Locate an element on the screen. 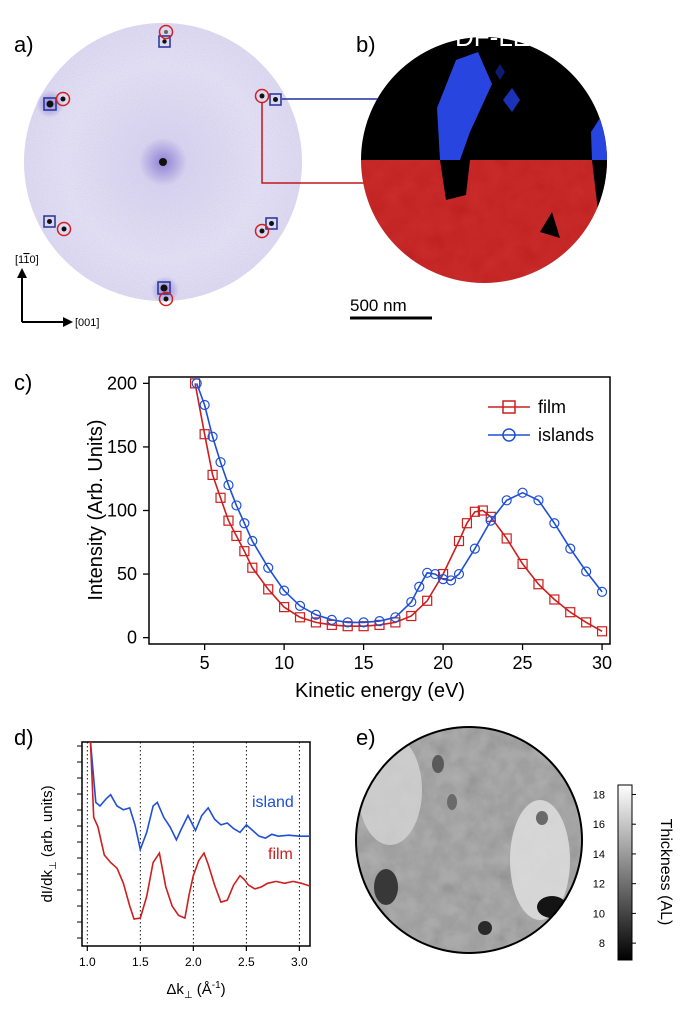 The height and width of the screenshot is (1026, 685). y-tick-label: 50 is located at coordinates (127, 574).